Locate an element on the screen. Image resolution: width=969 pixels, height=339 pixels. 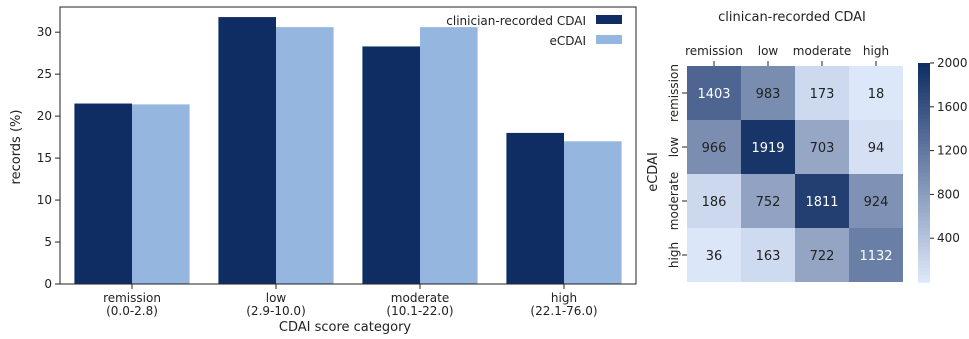
heatmap-cell-value: 94 is located at coordinates (876, 148).